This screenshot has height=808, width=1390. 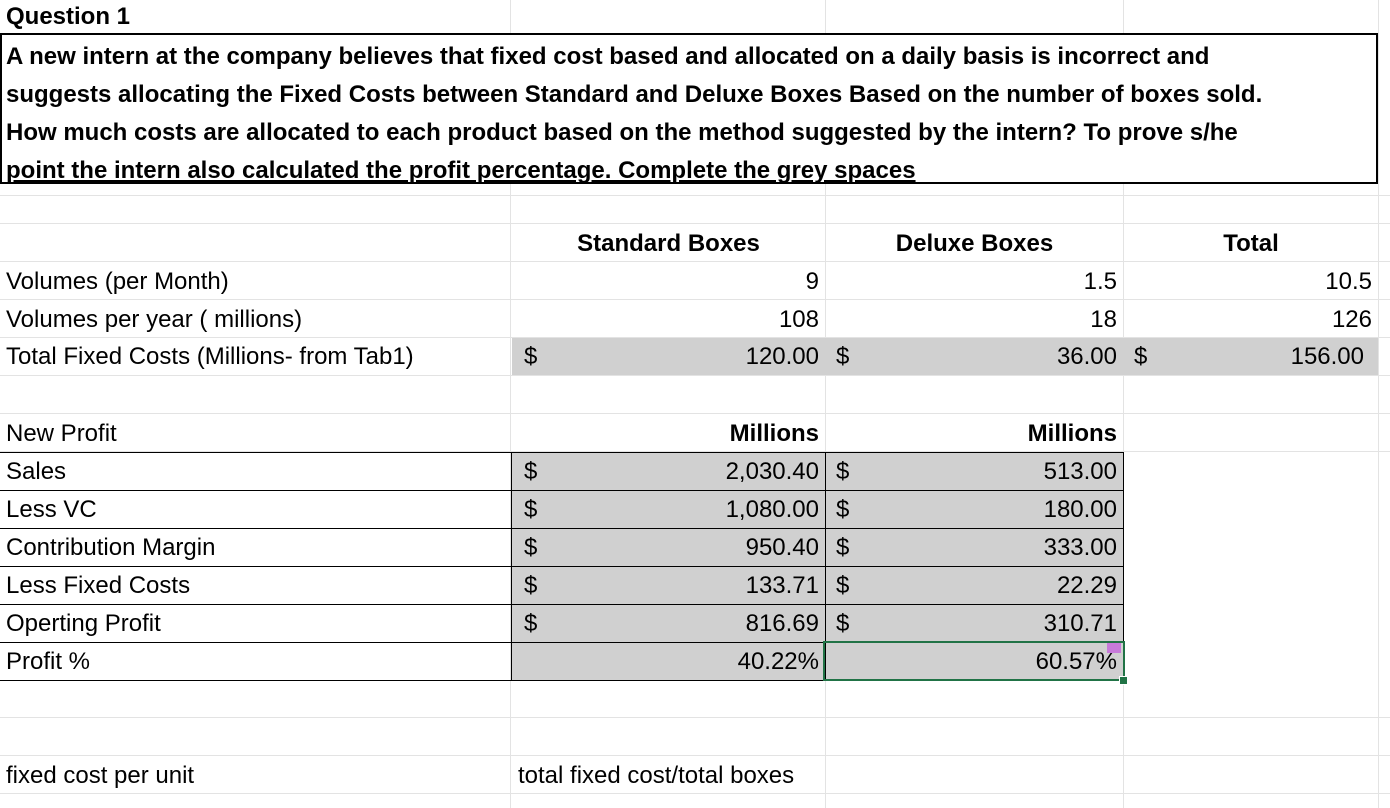 I want to click on profit-pct-deluxe: 60.57%, so click(x=1076, y=661).